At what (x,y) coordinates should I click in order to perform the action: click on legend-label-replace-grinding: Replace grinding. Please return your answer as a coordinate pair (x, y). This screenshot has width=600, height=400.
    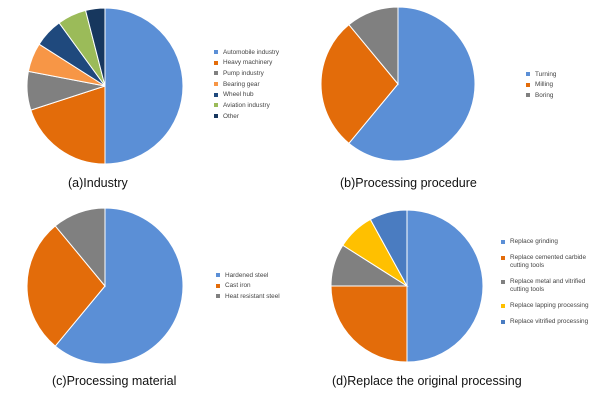
    Looking at the image, I should click on (534, 241).